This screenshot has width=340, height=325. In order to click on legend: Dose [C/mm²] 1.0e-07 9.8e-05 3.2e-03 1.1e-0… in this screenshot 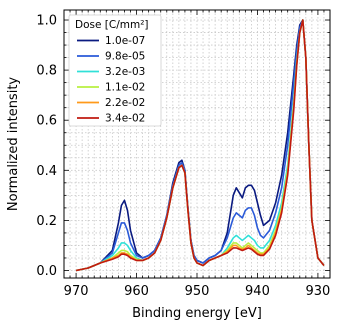, I will do `click(115, 70)`.